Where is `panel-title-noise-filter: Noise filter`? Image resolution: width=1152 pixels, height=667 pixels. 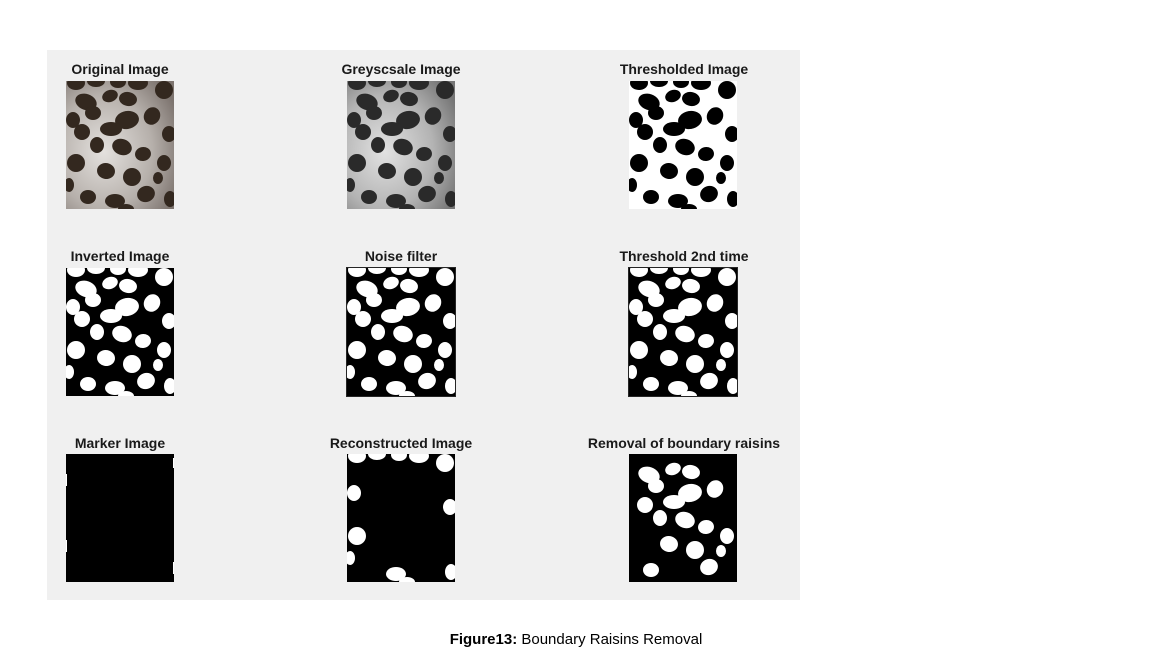 panel-title-noise-filter: Noise filter is located at coordinates (401, 256).